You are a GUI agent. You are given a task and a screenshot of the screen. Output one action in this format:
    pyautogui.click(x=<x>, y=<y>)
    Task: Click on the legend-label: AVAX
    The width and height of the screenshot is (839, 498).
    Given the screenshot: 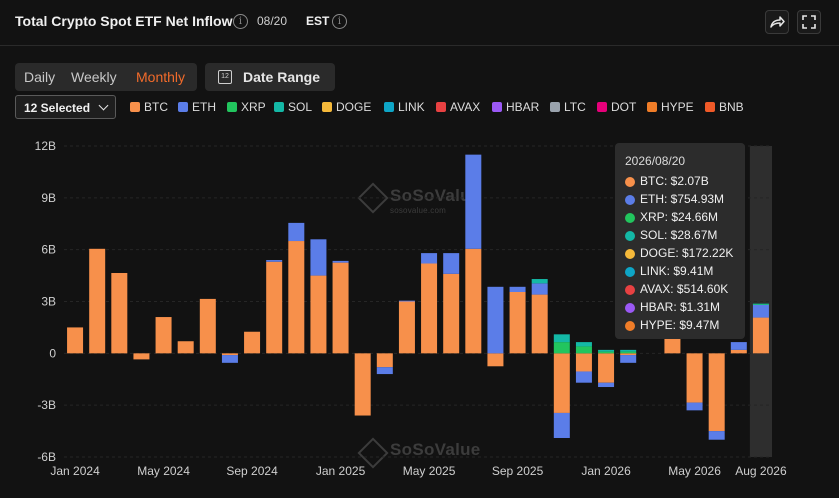 What is the action you would take?
    pyautogui.click(x=465, y=107)
    